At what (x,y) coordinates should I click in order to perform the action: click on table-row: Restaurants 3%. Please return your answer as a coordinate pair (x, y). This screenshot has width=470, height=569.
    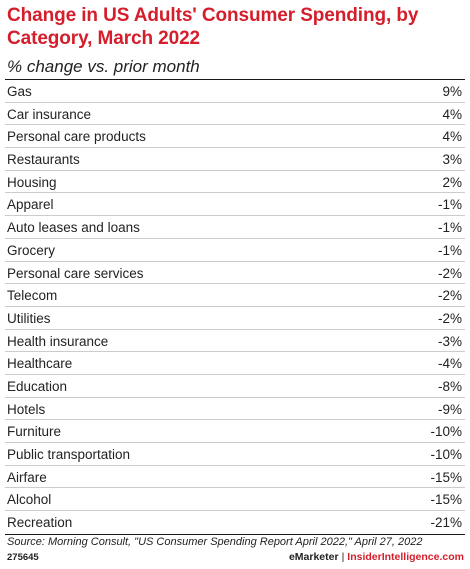
    Looking at the image, I should click on (235, 159).